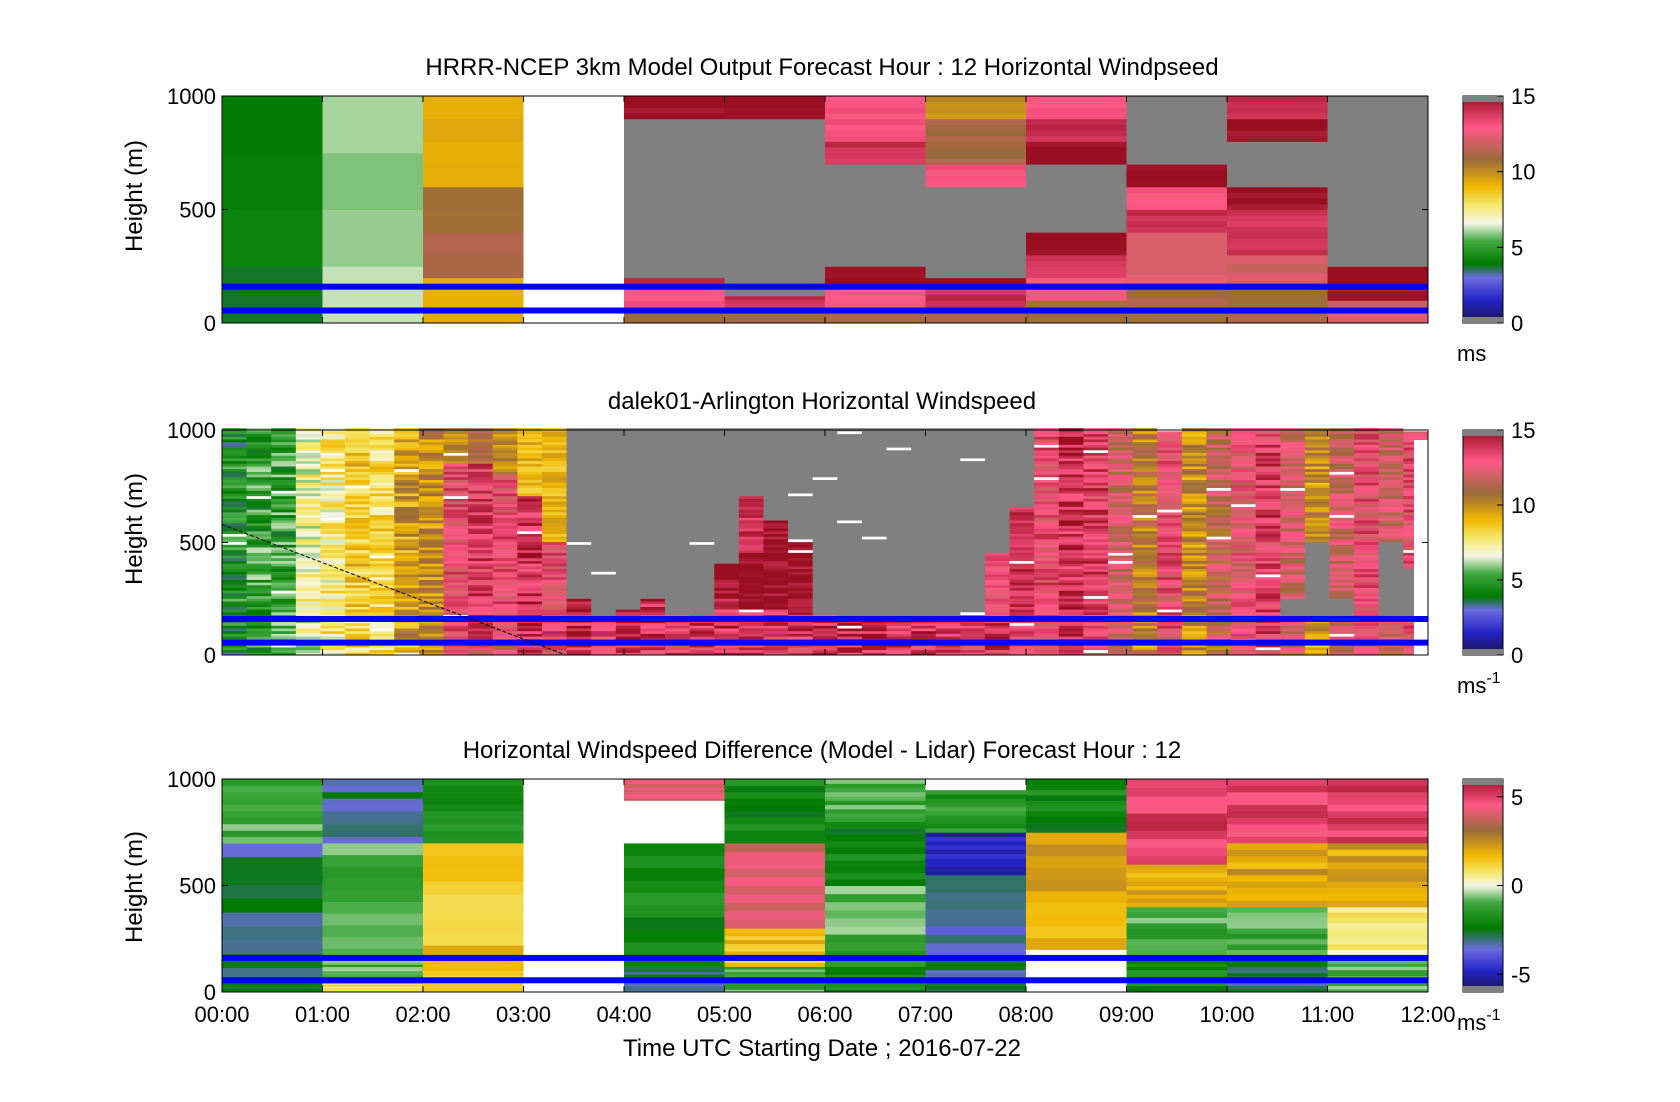 The image size is (1680, 1102). What do you see at coordinates (1523, 505) in the screenshot?
I see `colorbar-tick-label: 10` at bounding box center [1523, 505].